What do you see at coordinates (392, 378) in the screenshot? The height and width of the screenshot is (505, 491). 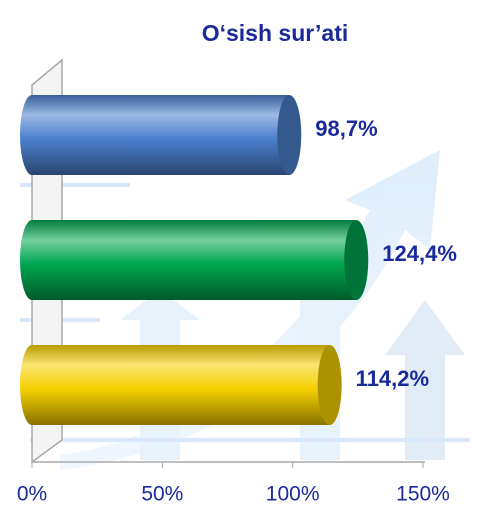 I see `data-label: 114,2%` at bounding box center [392, 378].